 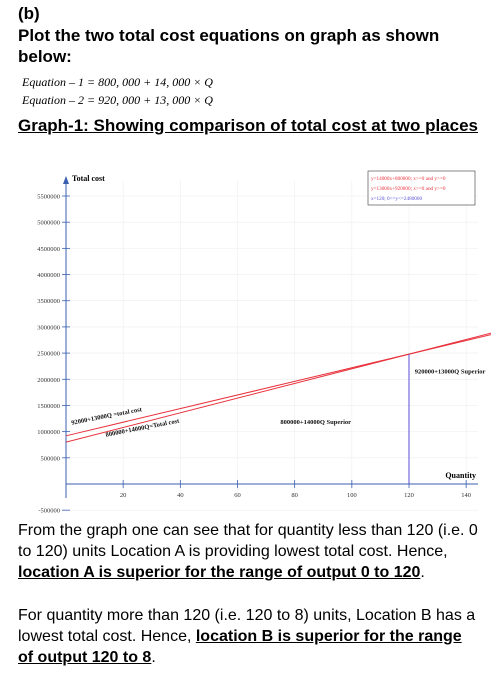 I want to click on y-tick-label: 5000000, so click(x=48, y=223).